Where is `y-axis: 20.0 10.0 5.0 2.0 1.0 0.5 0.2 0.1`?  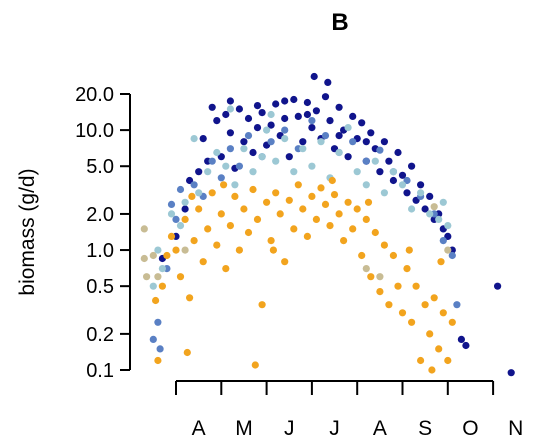 y-axis: 20.0 10.0 5.0 2.0 1.0 0.5 0.2 0.1 is located at coordinates (103, 233).